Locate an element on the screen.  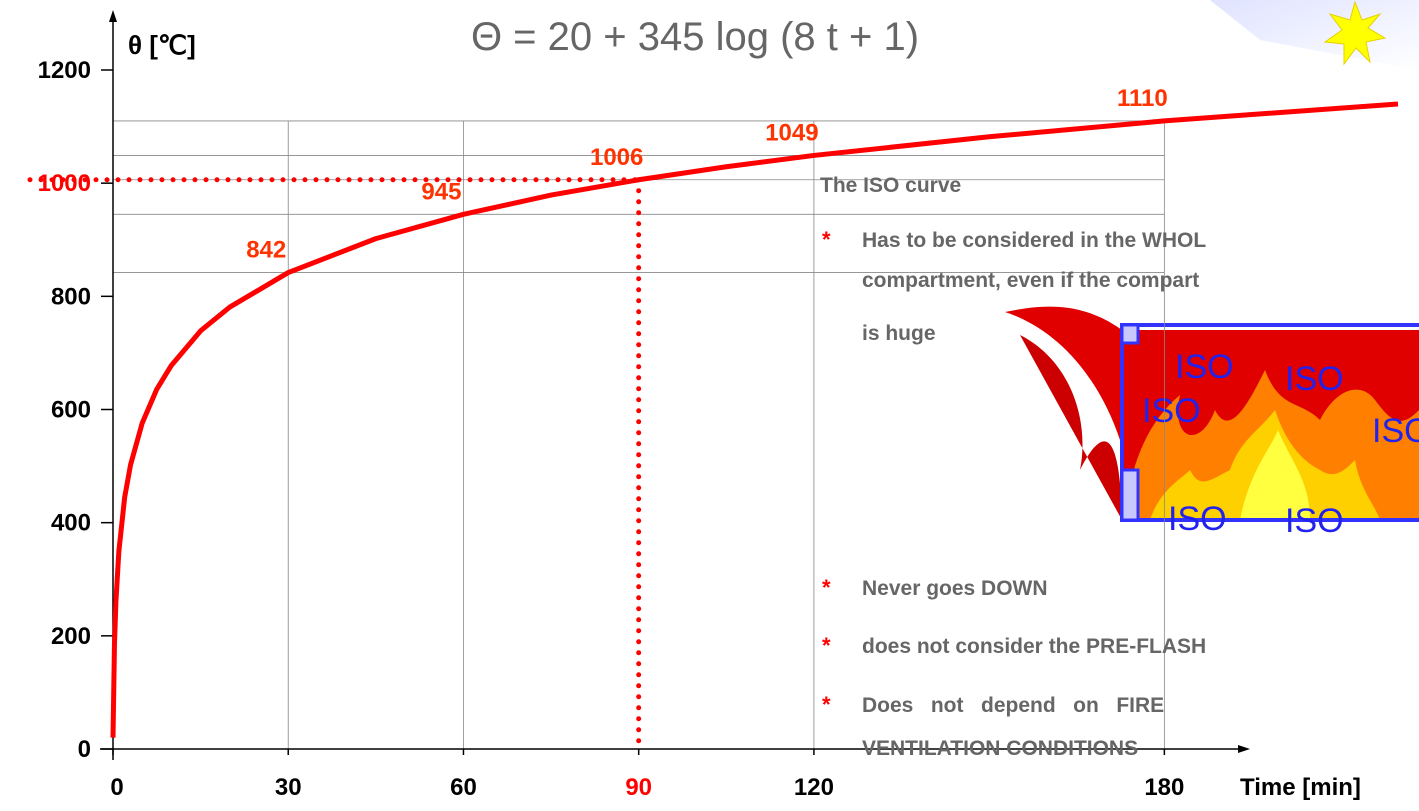
y-axis-label: θ [℃] is located at coordinates (162, 45).